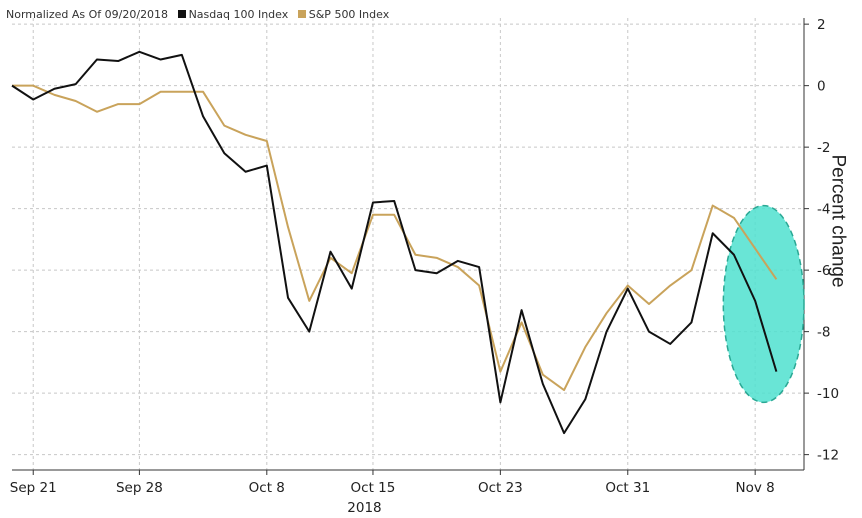 Image resolution: width=862 pixels, height=518 pixels. What do you see at coordinates (238, 14) in the screenshot?
I see `legend-label-nasdaq: Nasdaq 100 Index` at bounding box center [238, 14].